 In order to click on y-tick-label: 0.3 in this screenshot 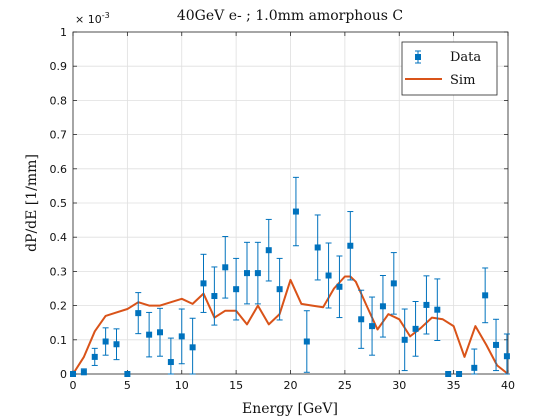, I will do `click(59, 271)`.